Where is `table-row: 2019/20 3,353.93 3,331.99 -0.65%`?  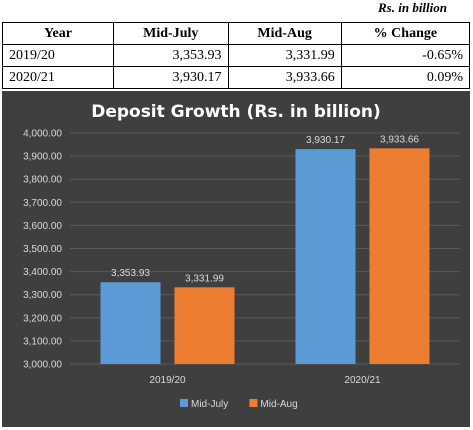
table-row: 2019/20 3,353.93 3,331.99 -0.65% is located at coordinates (236, 55).